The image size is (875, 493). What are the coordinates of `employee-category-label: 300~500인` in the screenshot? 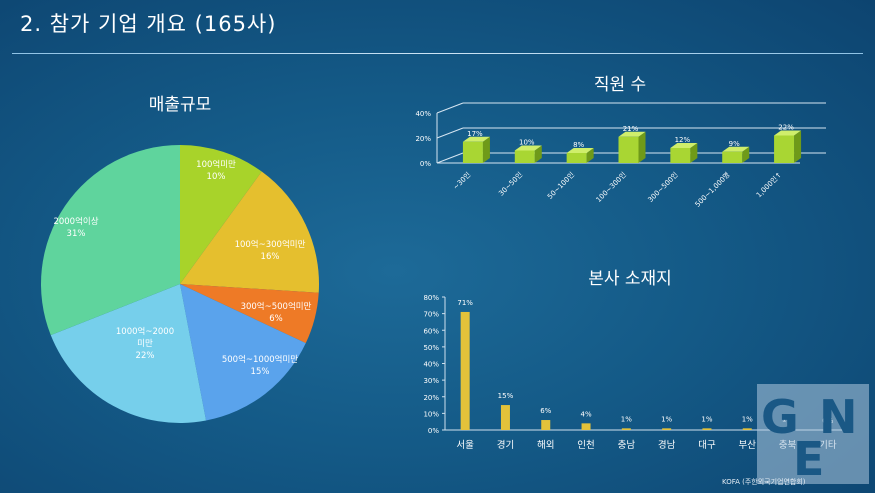 It's located at (663, 187).